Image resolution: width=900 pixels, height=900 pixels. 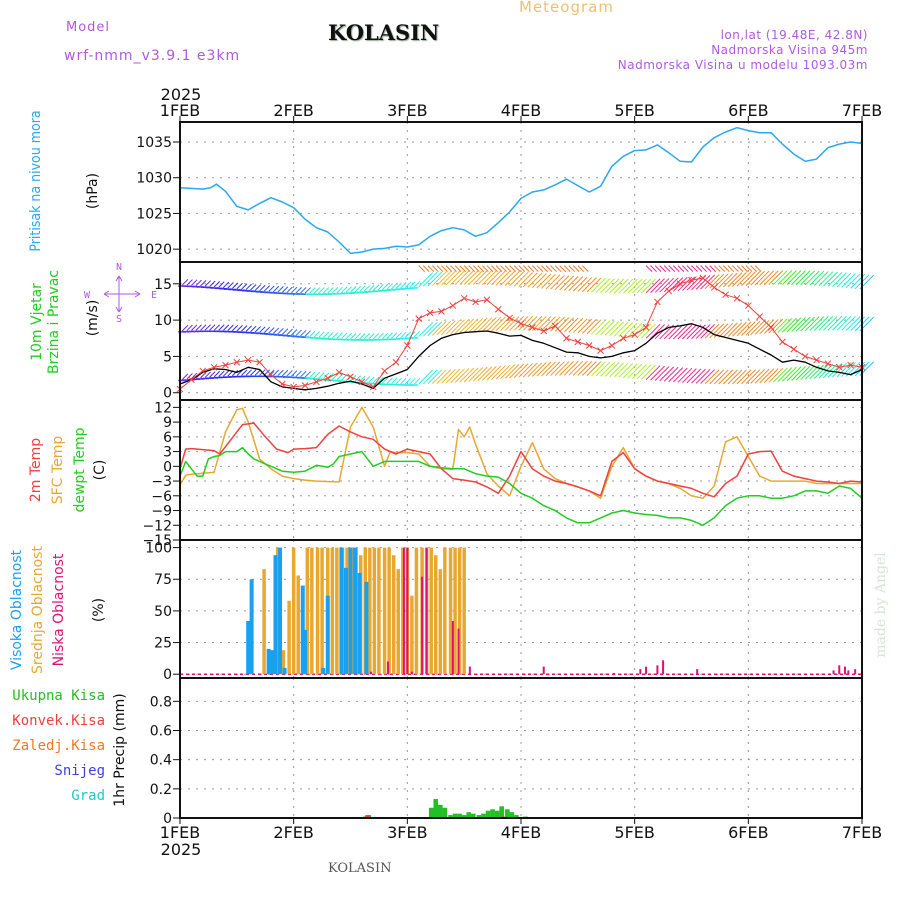 What do you see at coordinates (521, 470) in the screenshot?
I see `panel-frame` at bounding box center [521, 470].